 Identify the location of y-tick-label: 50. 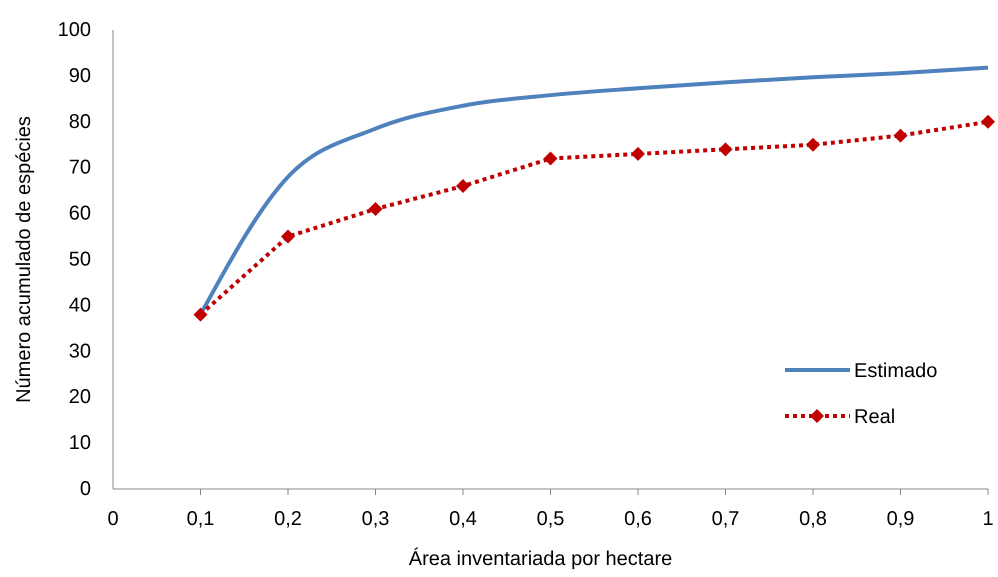
(79, 259).